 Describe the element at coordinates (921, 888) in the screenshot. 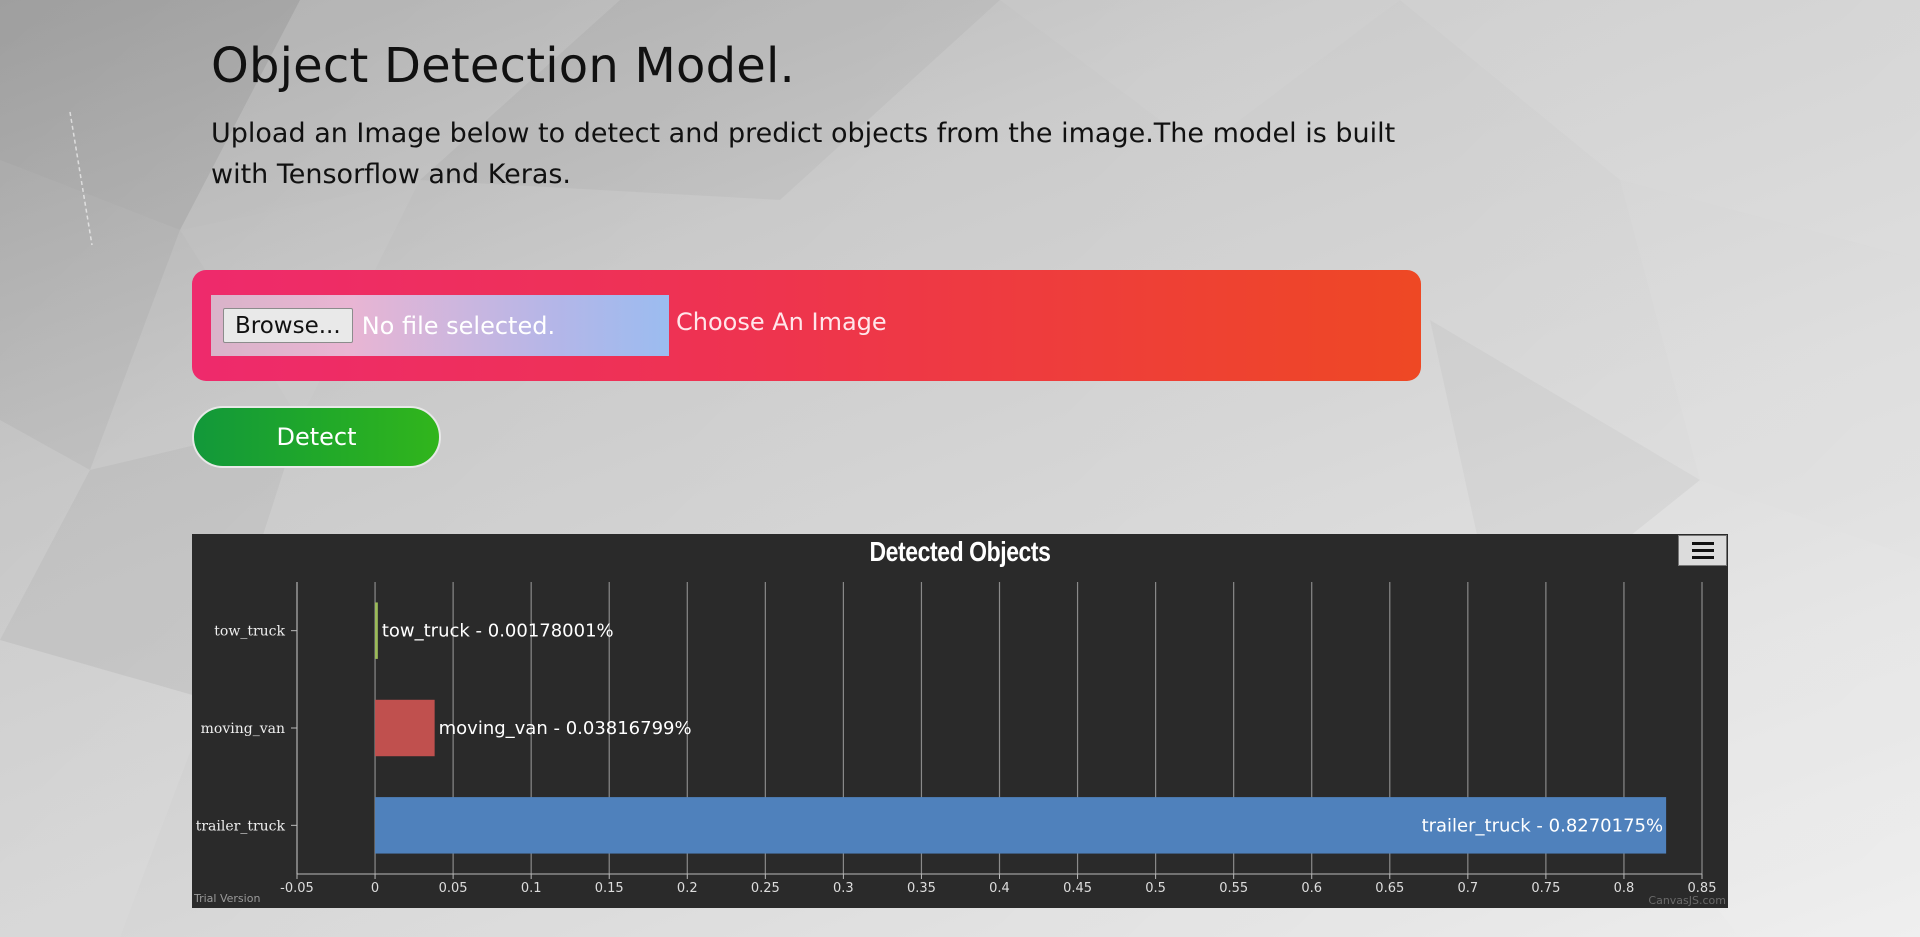

I see `x-tick-label: 0.35` at that location.